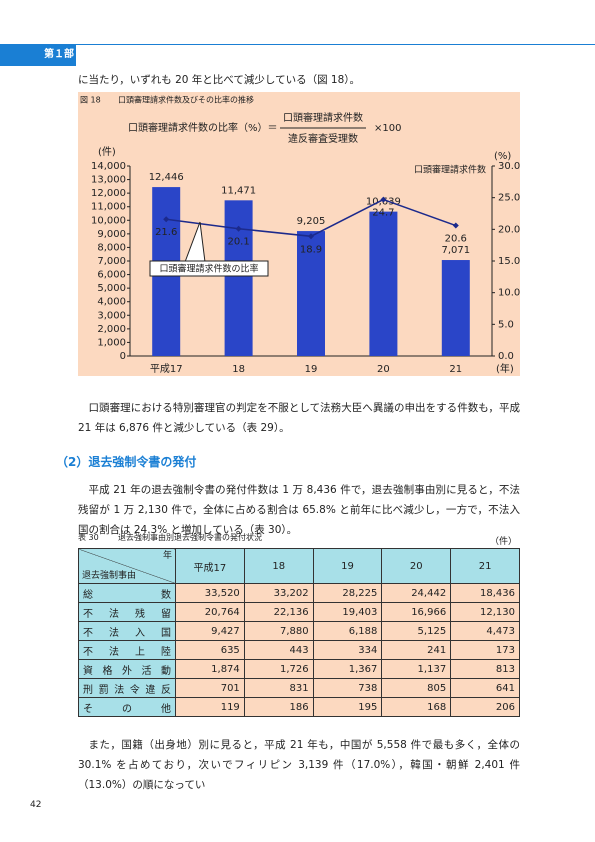  I want to click on table-row: その他 119 186 195 168 206, so click(299, 707).